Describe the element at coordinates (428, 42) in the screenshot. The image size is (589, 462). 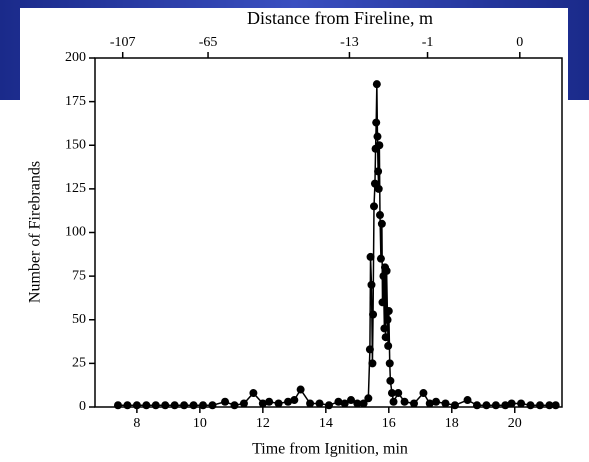
I see `top-tick-label: -1` at that location.